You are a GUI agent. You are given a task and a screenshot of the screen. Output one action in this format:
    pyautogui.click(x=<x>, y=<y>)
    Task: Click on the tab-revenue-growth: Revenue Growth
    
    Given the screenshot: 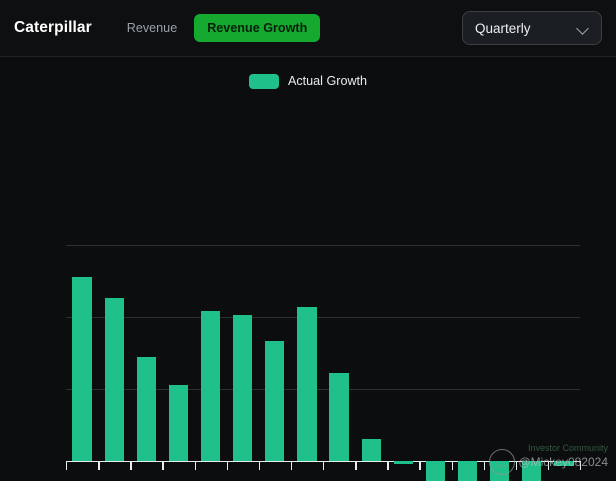 What is the action you would take?
    pyautogui.click(x=257, y=28)
    